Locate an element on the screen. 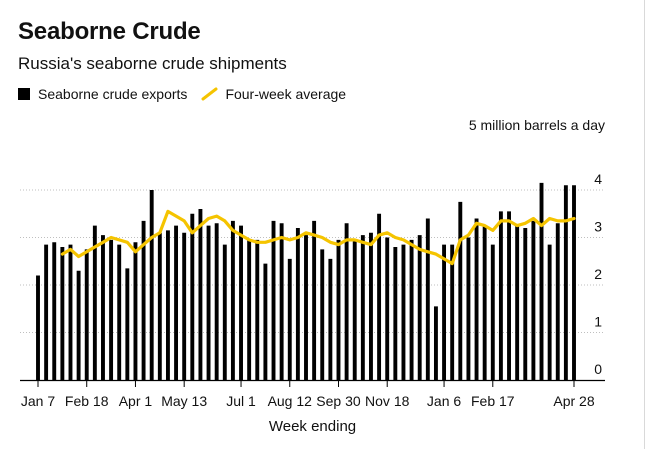 The image size is (649, 449). x-tick-label: Feb 17 is located at coordinates (493, 401).